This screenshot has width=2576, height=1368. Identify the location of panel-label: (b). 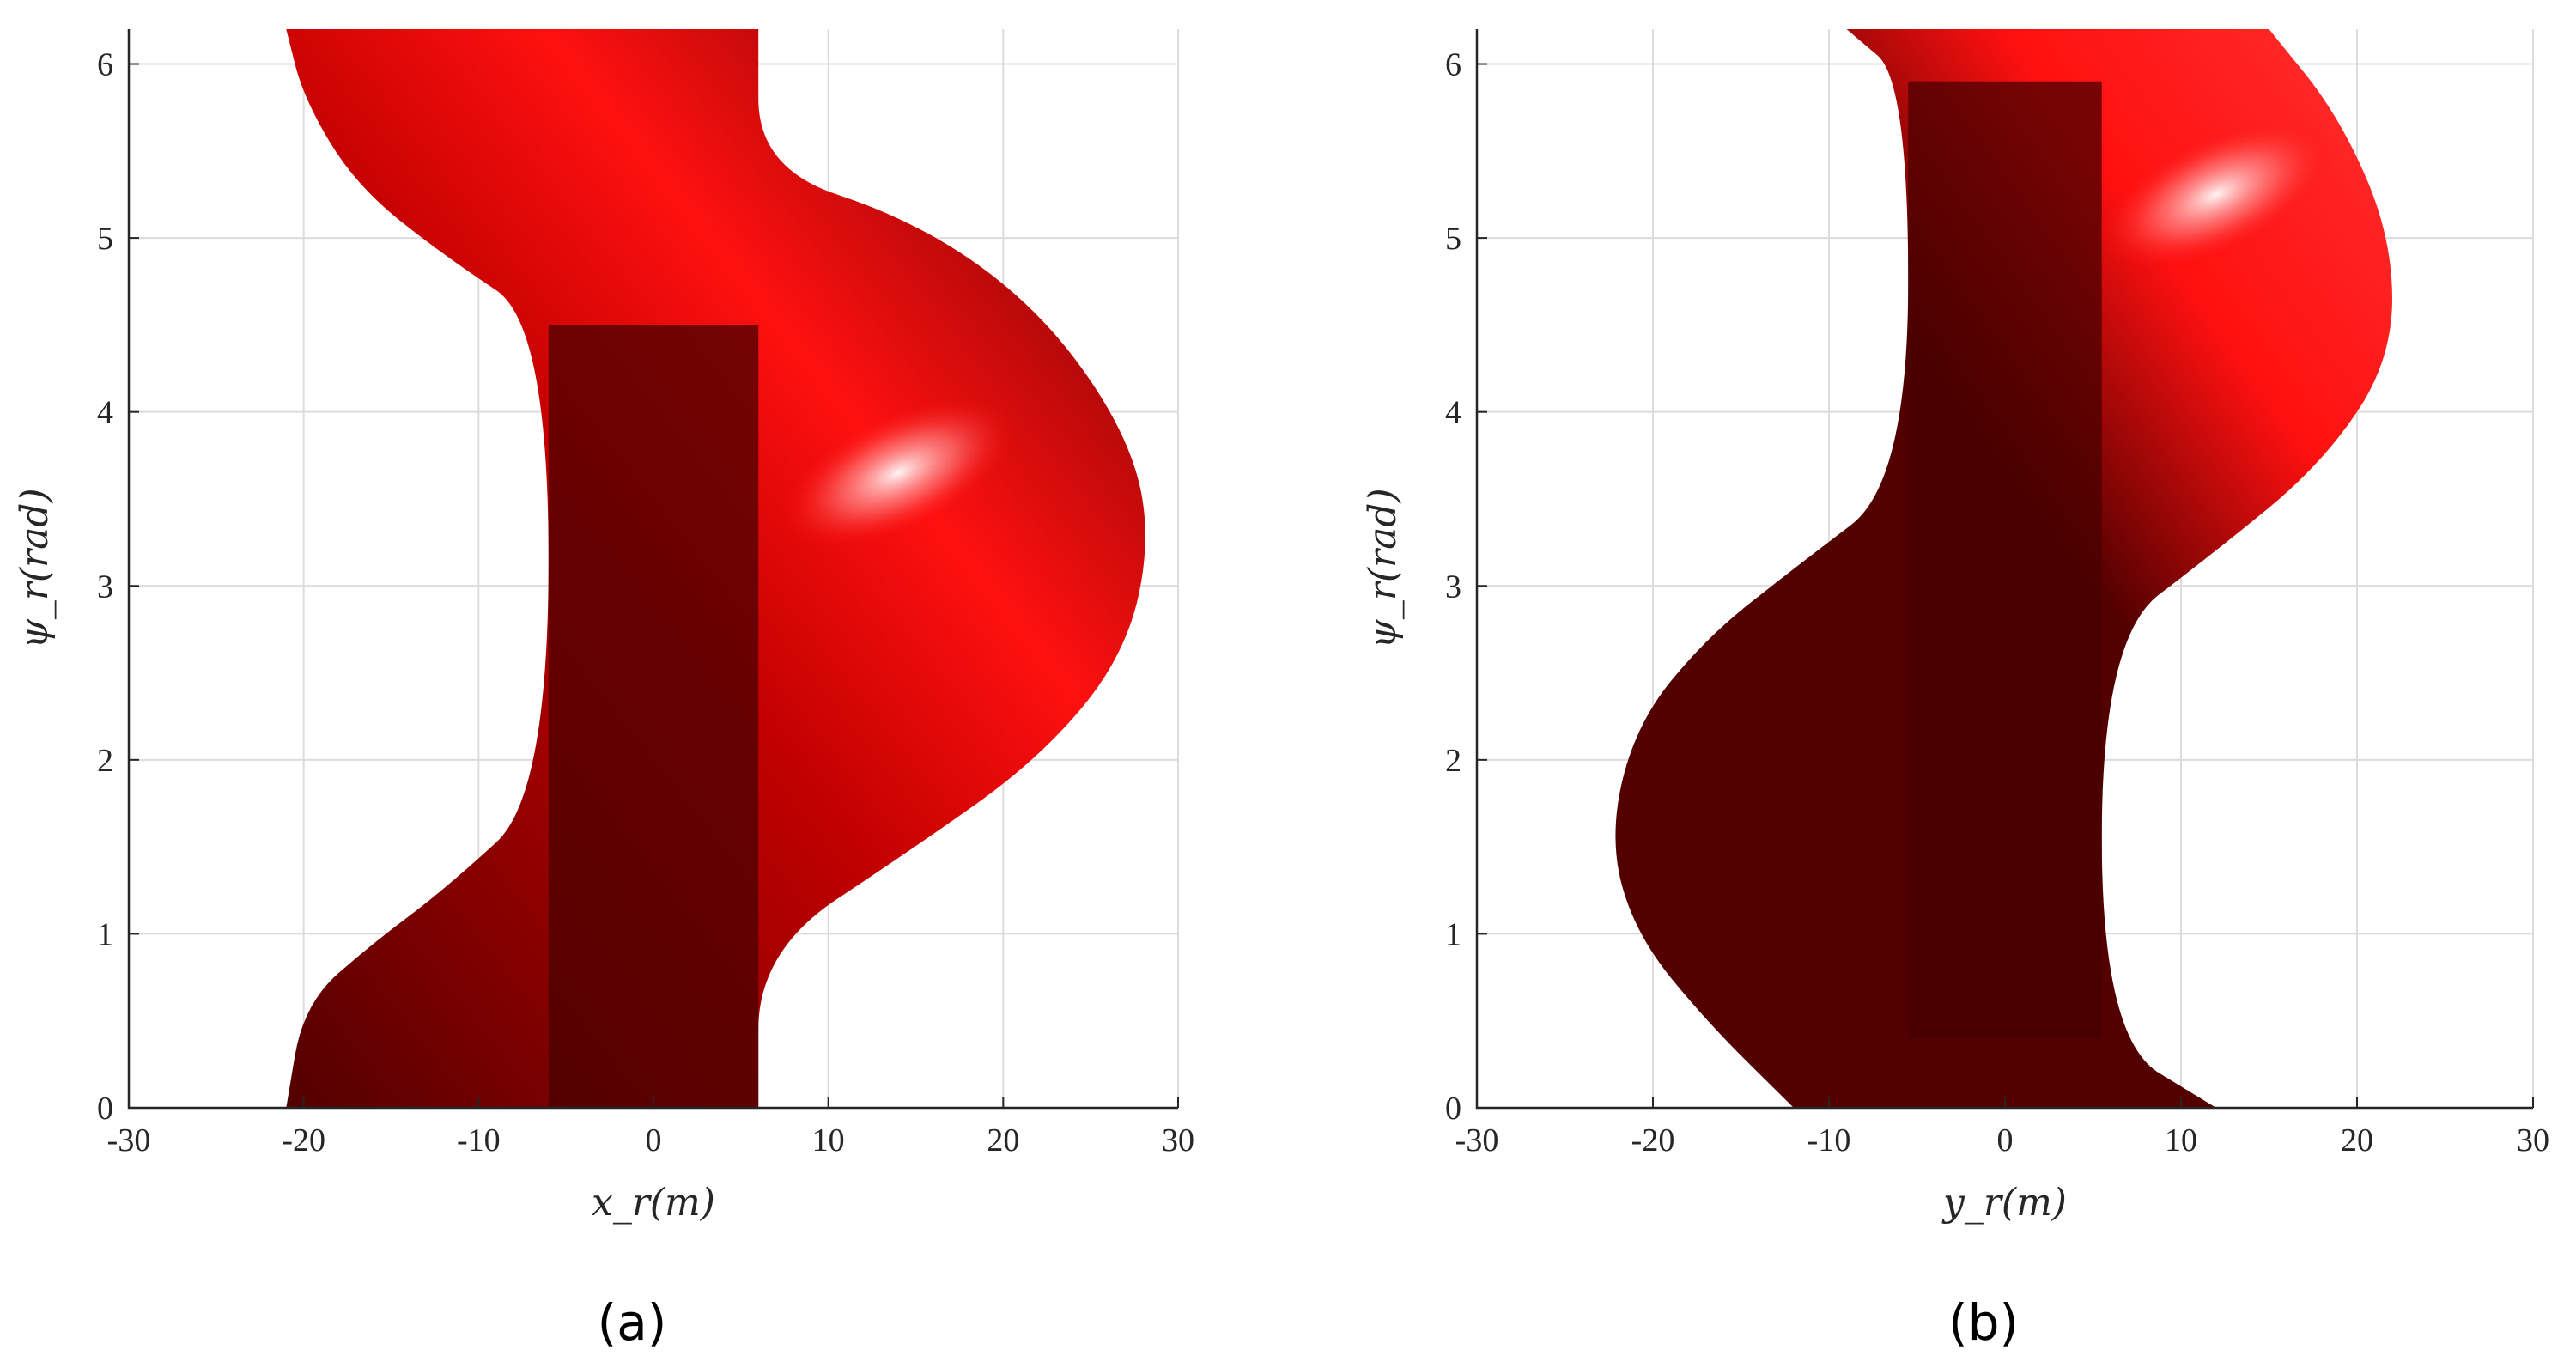
(1983, 1322).